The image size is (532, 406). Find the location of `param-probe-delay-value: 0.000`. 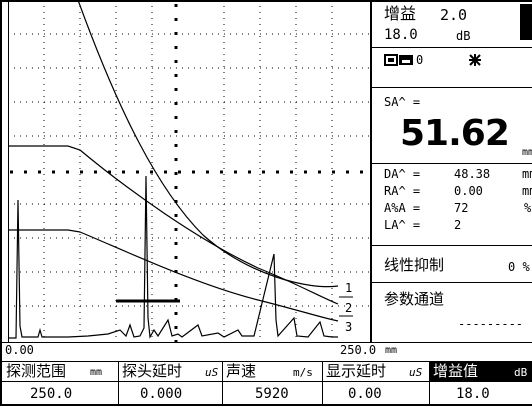

param-probe-delay-value: 0.000 is located at coordinates (161, 394).